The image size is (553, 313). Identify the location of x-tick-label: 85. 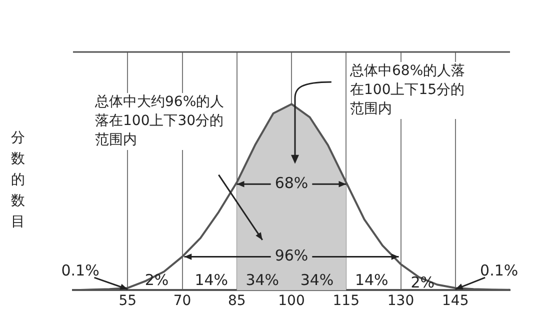
(237, 301).